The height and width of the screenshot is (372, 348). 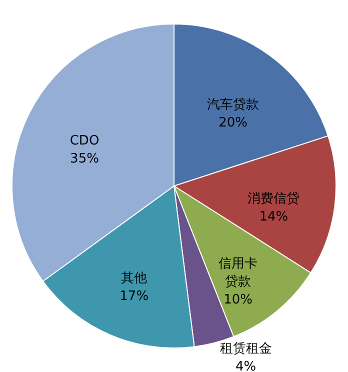 What do you see at coordinates (273, 217) in the screenshot?
I see `data-label: 14%` at bounding box center [273, 217].